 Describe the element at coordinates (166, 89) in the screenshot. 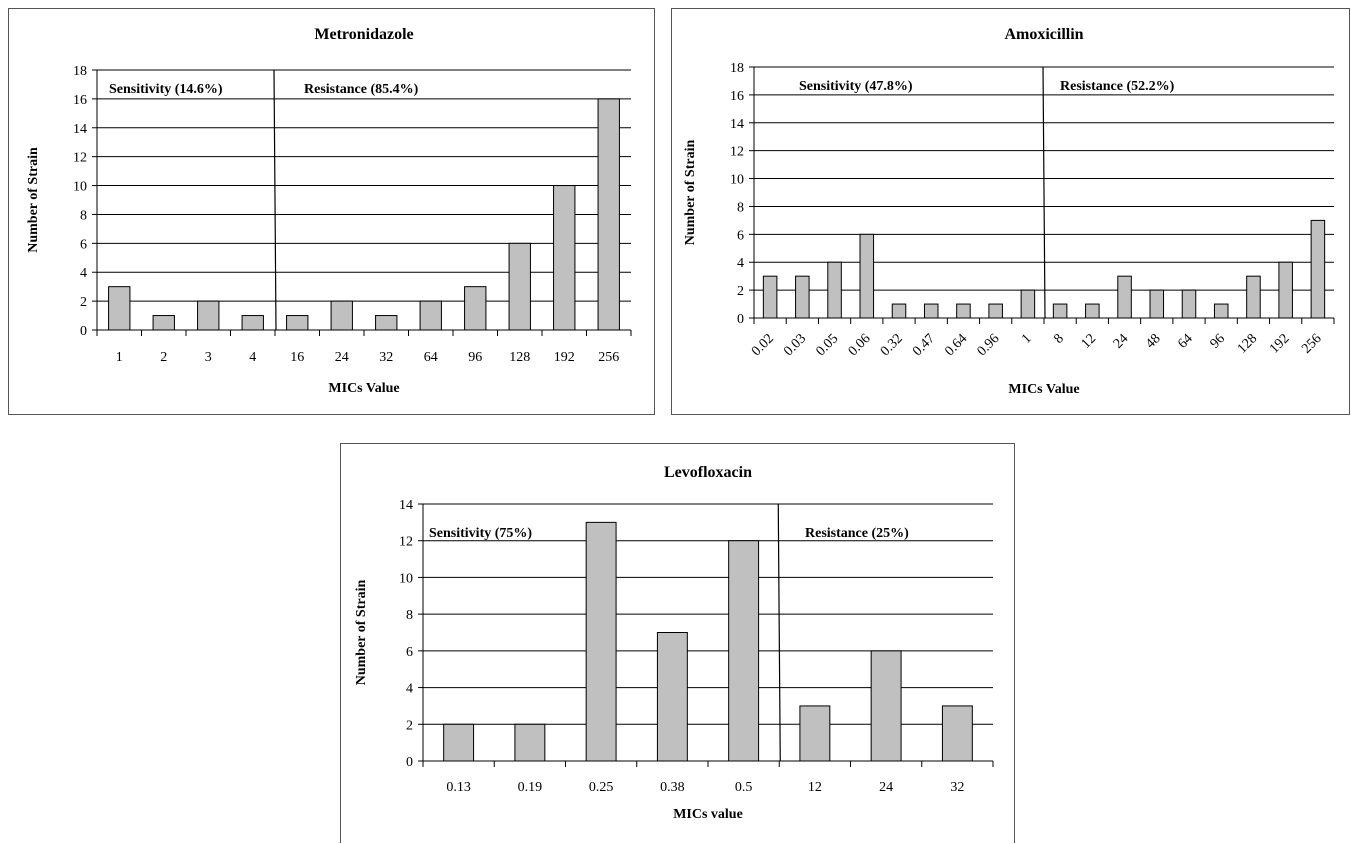

I see `sensitivity-label: Sensitivity (14.6%)` at that location.